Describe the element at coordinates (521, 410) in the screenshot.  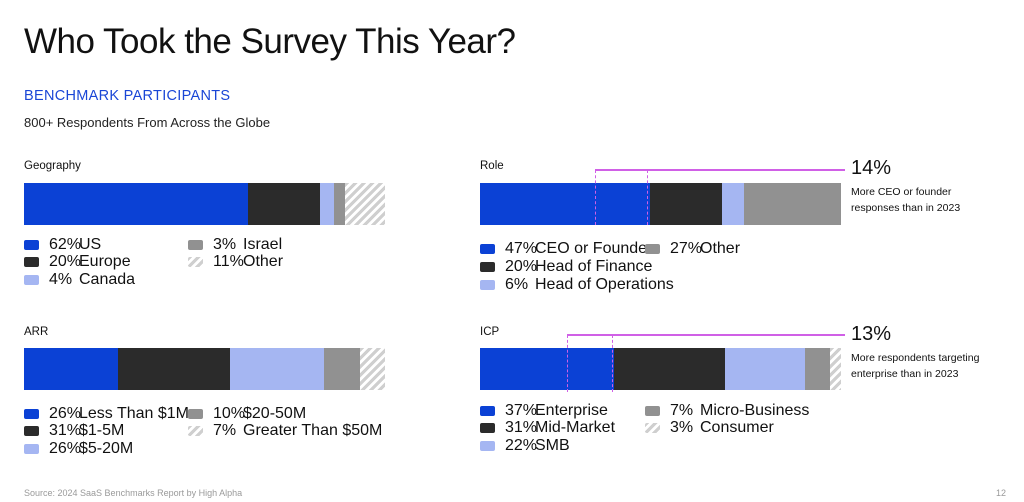
I see `legend-percent: 37%` at that location.